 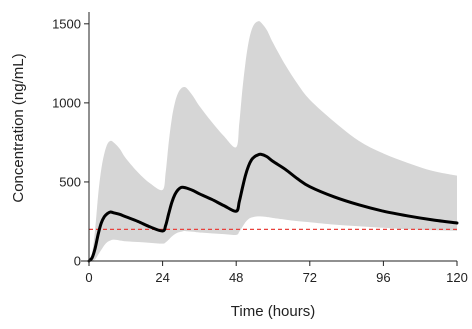 I want to click on x-tick-label: 72, so click(x=310, y=277).